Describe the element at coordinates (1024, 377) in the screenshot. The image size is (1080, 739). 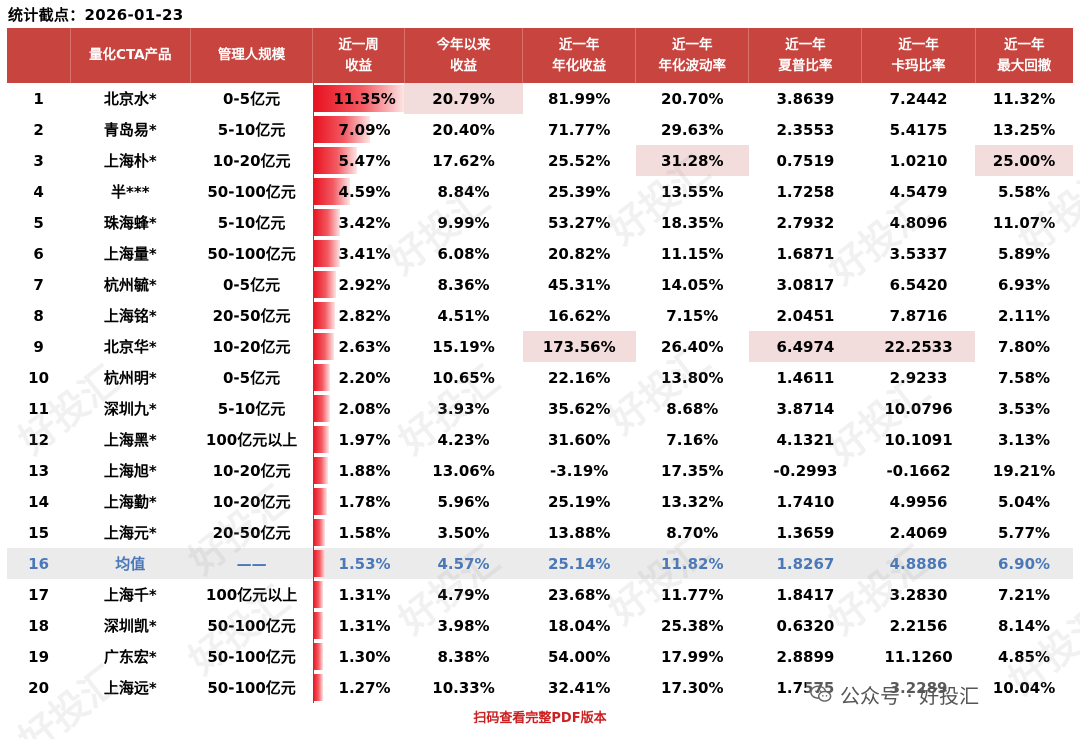
I see `max-drawdown-cell: 7.58%` at that location.